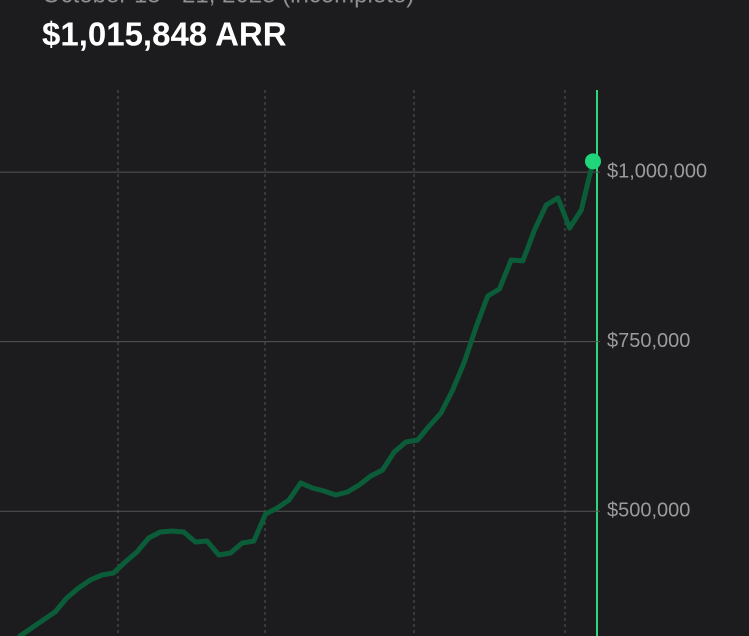 The height and width of the screenshot is (636, 749). I want to click on chart-subtitle: October 15 - 21, 2023 (incomplete), so click(228, 4).